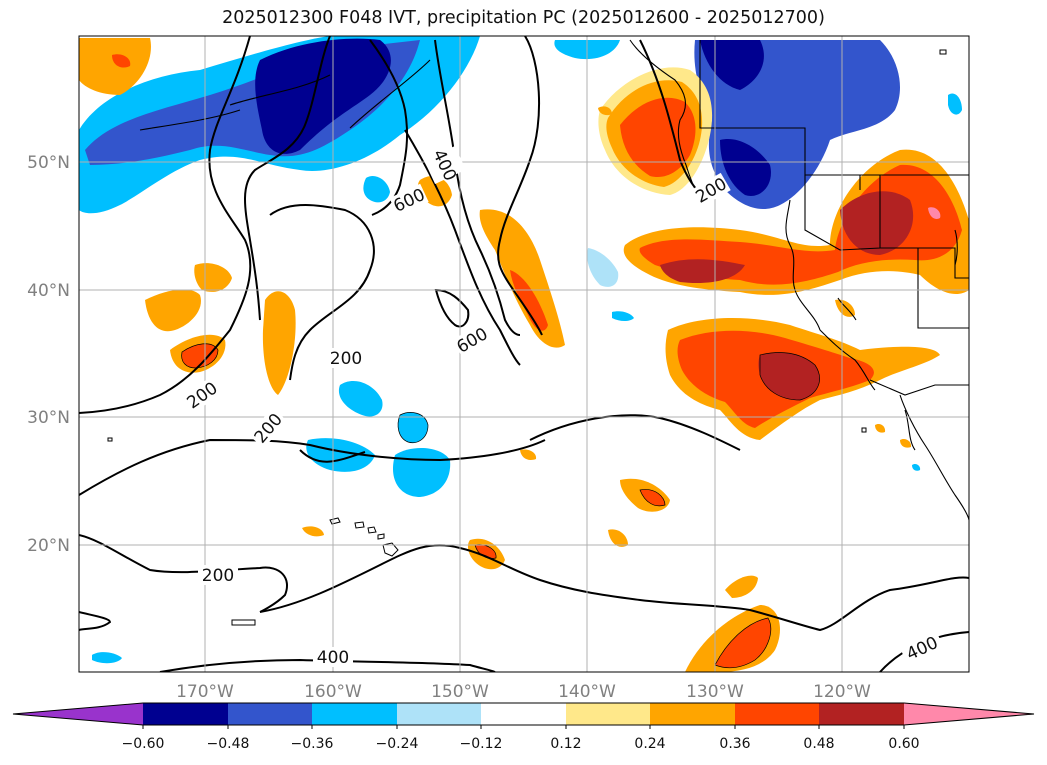  What do you see at coordinates (397, 744) in the screenshot?
I see `colorbar-tick-label: −0.24` at bounding box center [397, 744].